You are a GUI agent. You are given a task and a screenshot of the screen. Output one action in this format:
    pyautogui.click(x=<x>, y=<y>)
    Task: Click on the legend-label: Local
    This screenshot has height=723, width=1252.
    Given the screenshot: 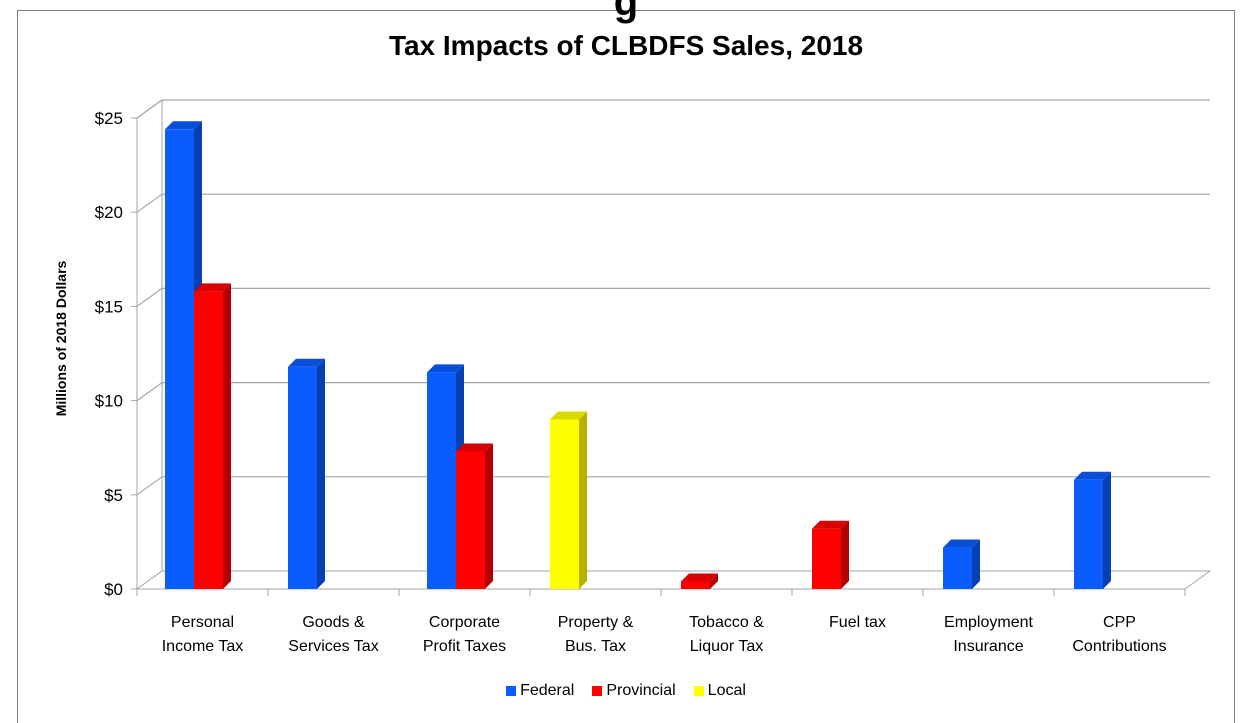 What is the action you would take?
    pyautogui.click(x=727, y=691)
    